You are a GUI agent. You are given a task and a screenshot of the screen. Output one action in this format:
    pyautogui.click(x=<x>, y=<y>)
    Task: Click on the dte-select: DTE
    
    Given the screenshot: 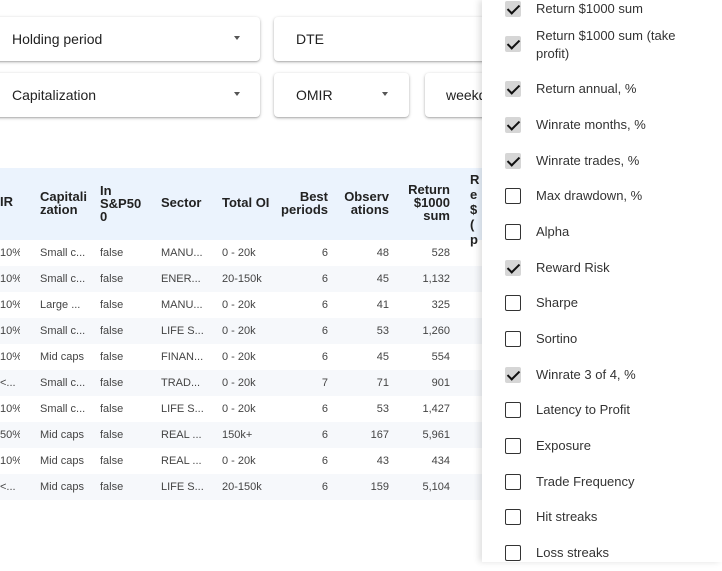 What is the action you would take?
    pyautogui.click(x=389, y=39)
    